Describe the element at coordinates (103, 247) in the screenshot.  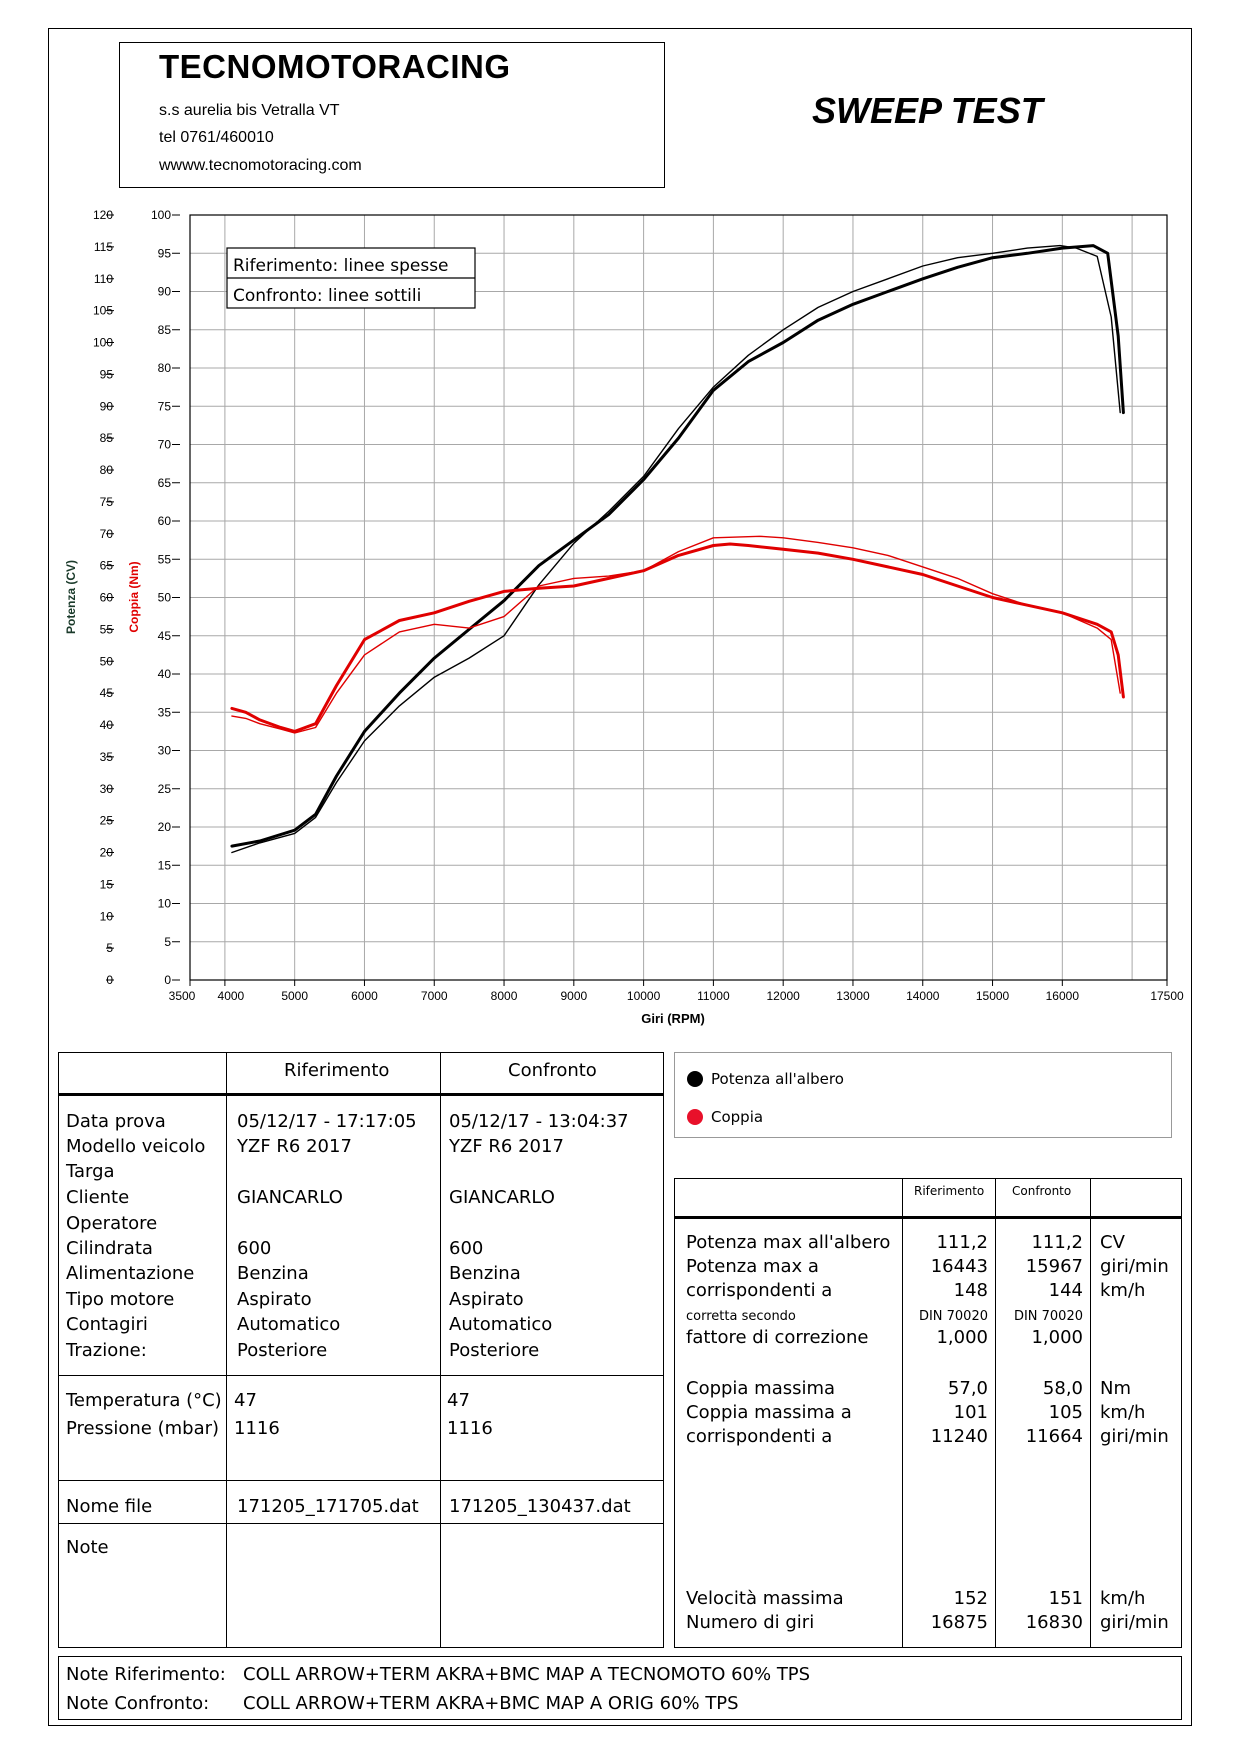
I see `potenza-tick-label: 115` at that location.